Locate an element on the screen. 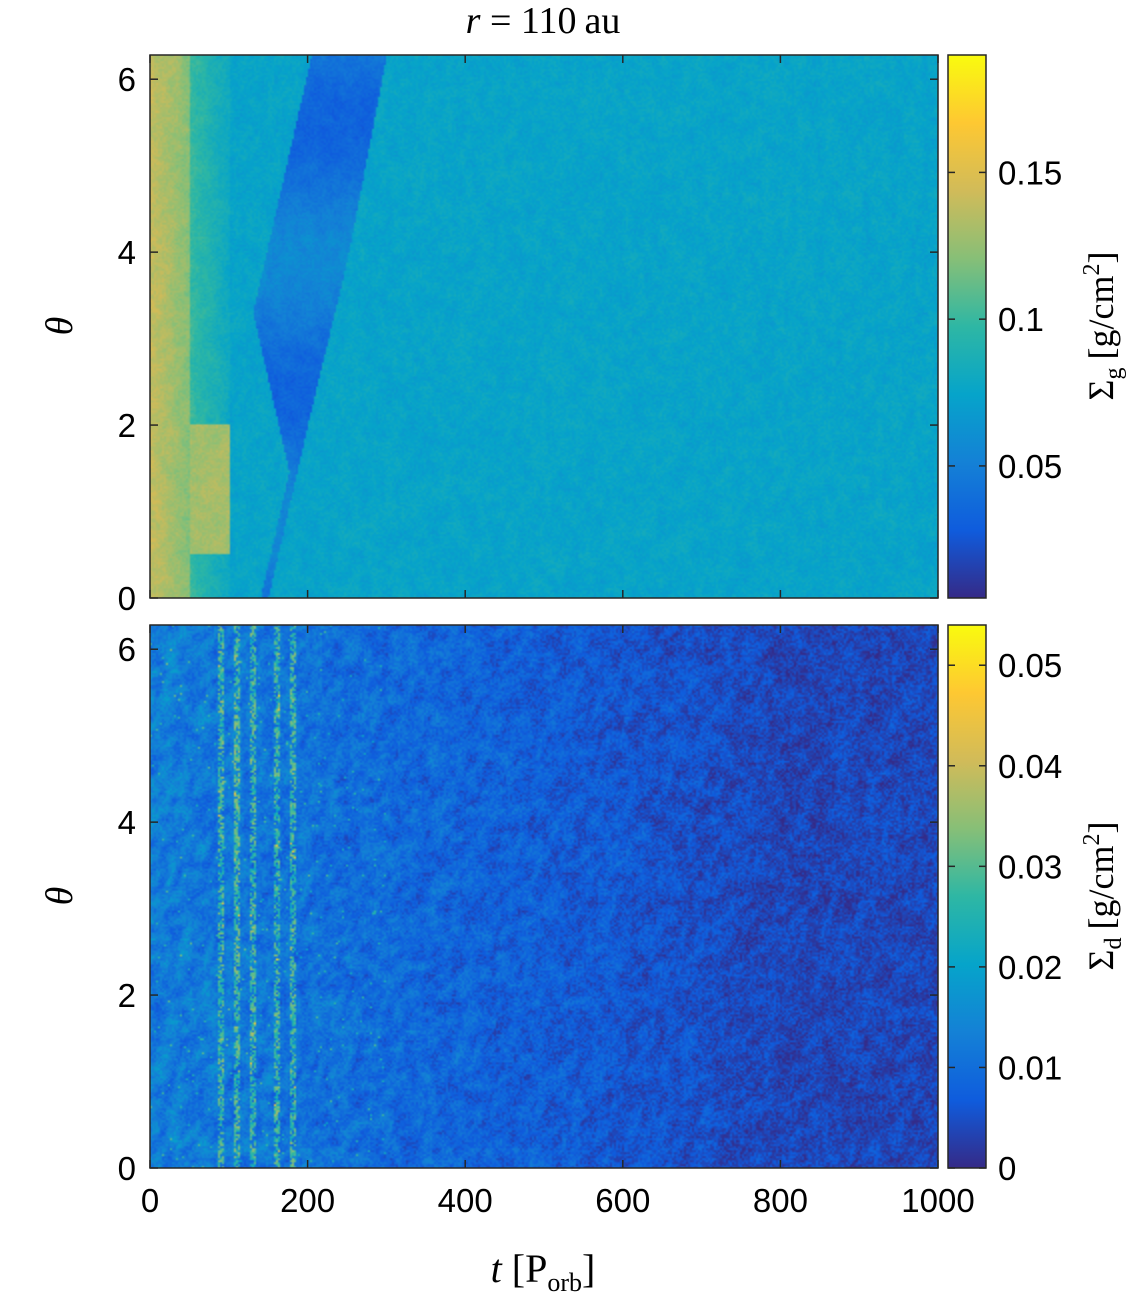 This screenshot has width=1138, height=1300. gas-density-ytick-label: 6 is located at coordinates (127, 79).